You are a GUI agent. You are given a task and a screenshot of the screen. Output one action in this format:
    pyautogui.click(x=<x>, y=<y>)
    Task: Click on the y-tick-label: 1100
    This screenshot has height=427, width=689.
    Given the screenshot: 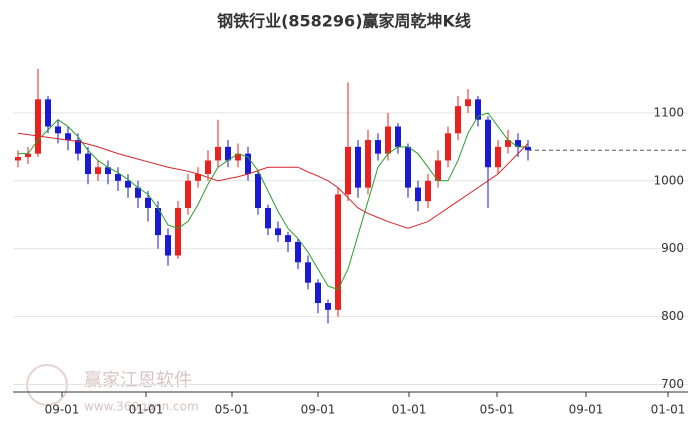 What is the action you would take?
    pyautogui.click(x=668, y=112)
    